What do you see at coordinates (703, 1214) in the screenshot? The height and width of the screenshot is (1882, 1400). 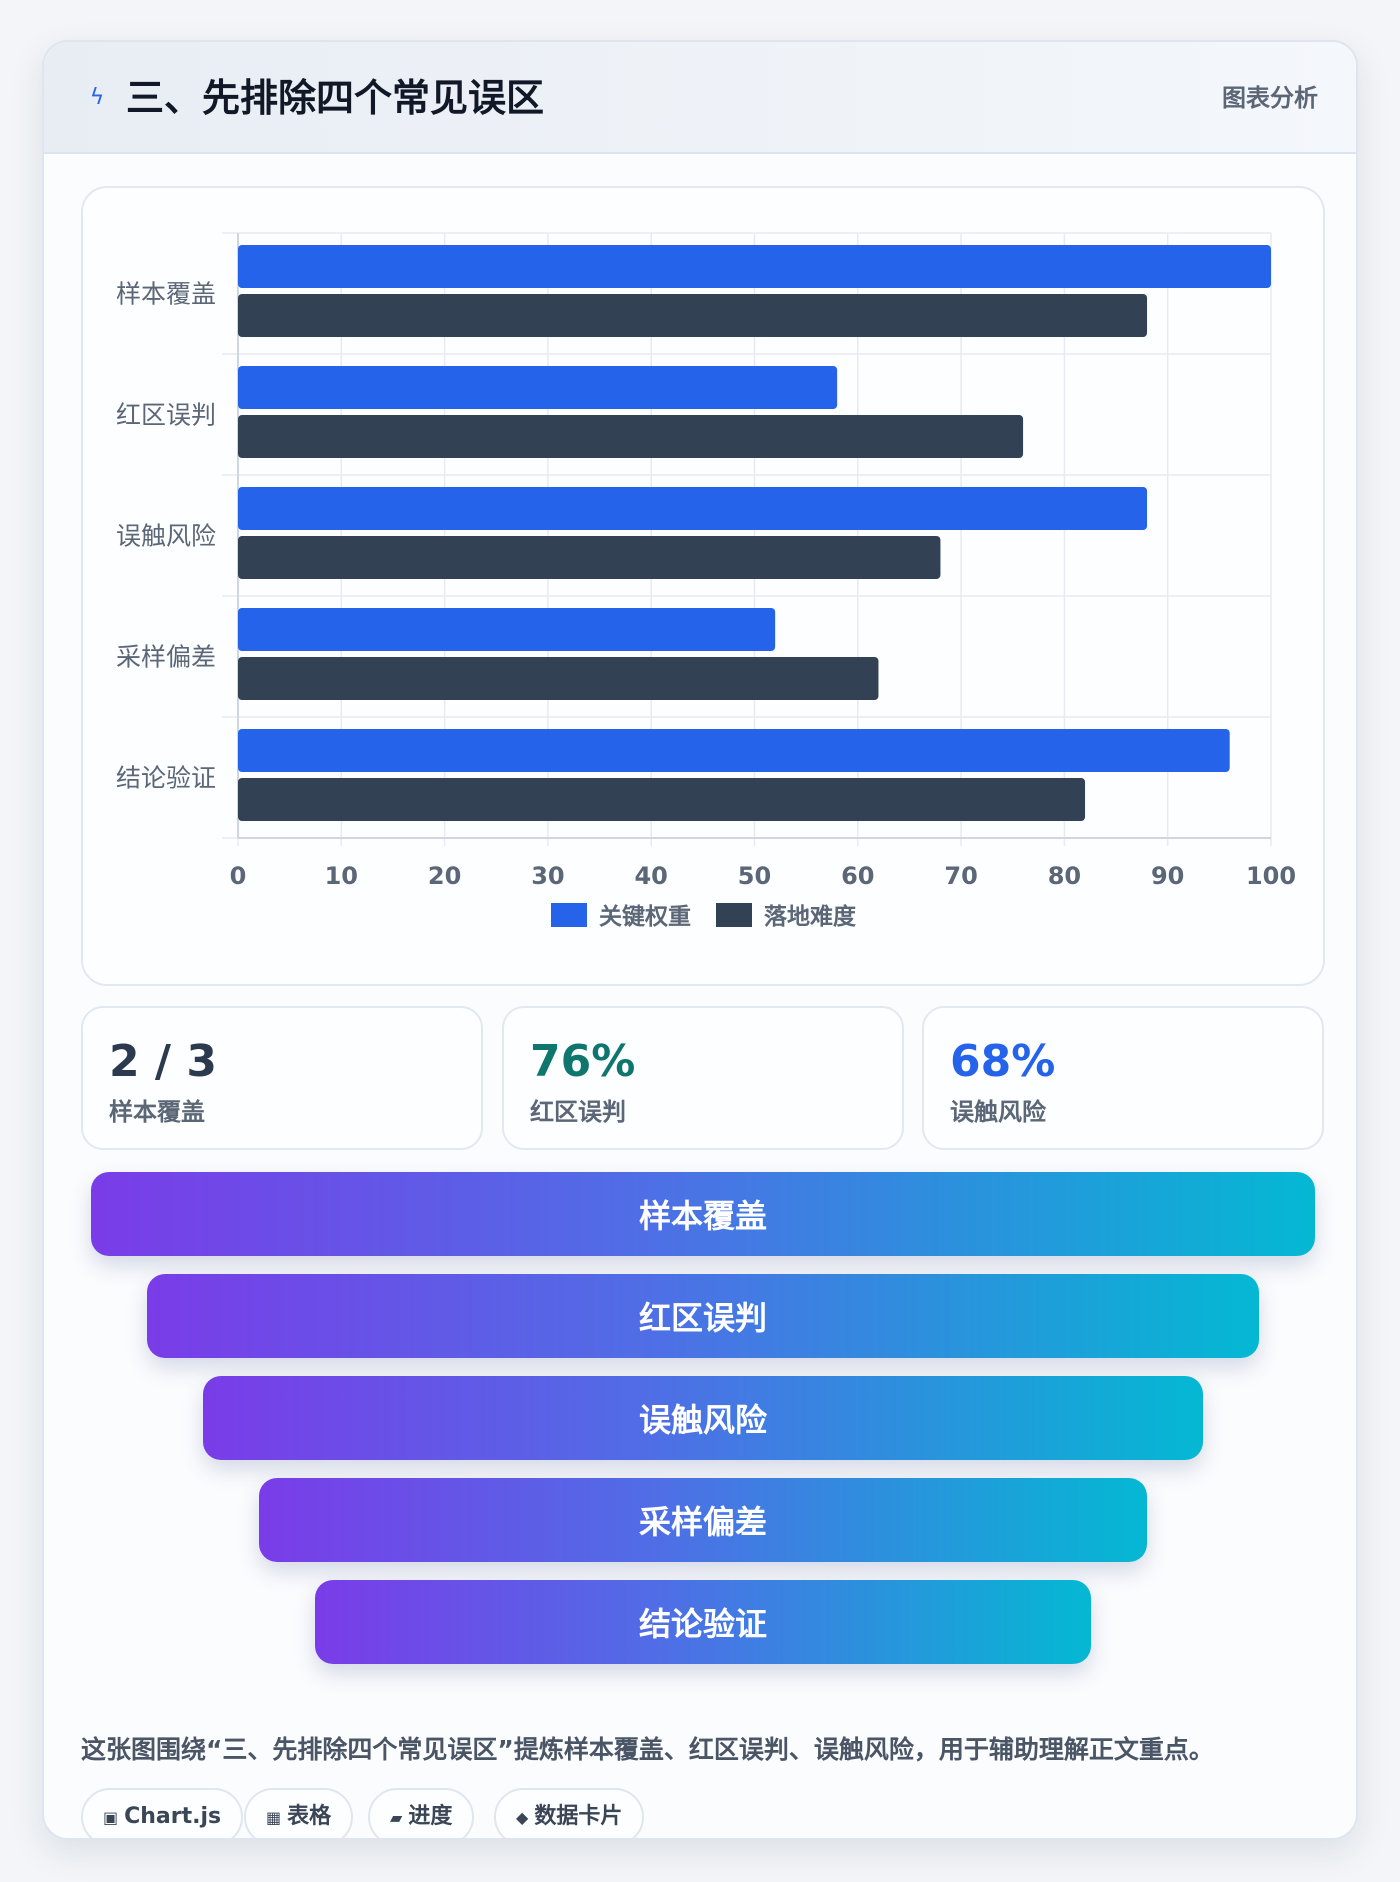 I see `funnel-step-1: 样本覆盖` at bounding box center [703, 1214].